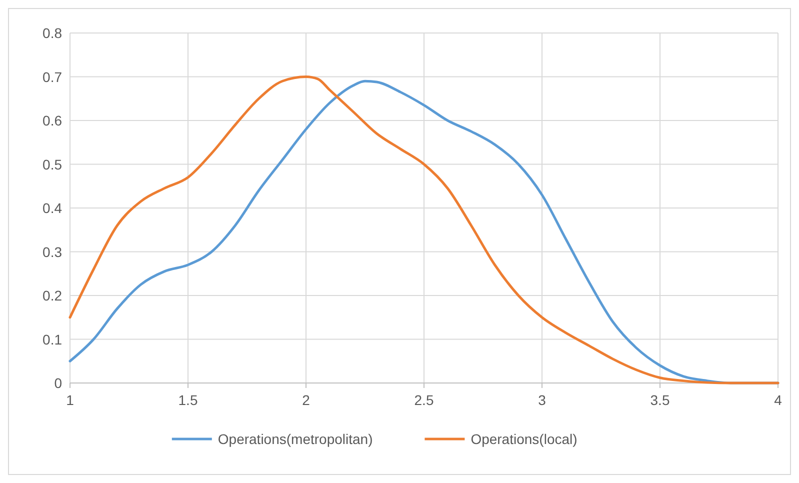 This screenshot has width=799, height=483. Describe the element at coordinates (188, 400) in the screenshot. I see `x-tick-label: 1.5` at that location.